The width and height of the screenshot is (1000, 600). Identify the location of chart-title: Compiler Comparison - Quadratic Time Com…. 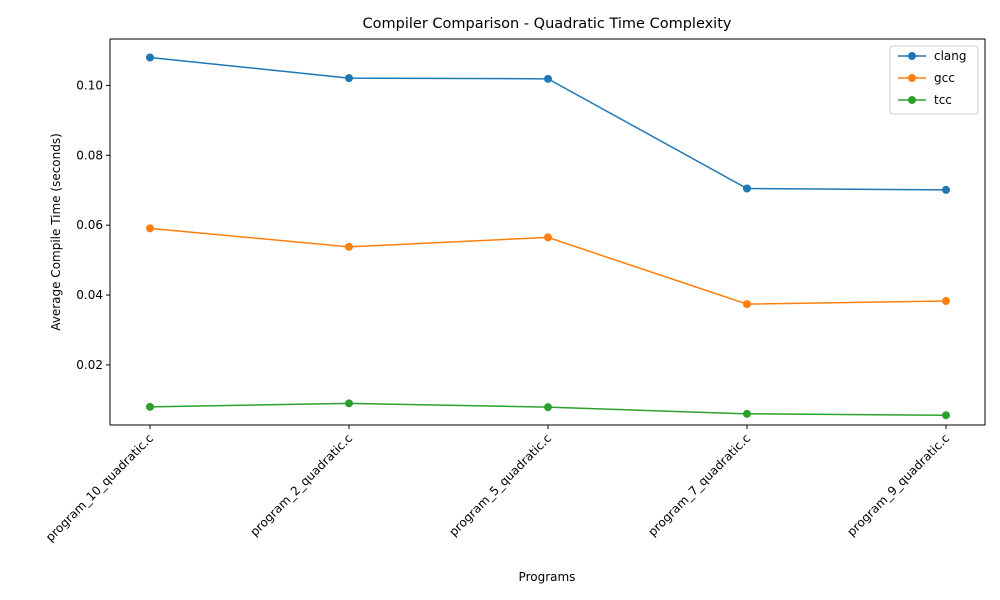
(547, 24).